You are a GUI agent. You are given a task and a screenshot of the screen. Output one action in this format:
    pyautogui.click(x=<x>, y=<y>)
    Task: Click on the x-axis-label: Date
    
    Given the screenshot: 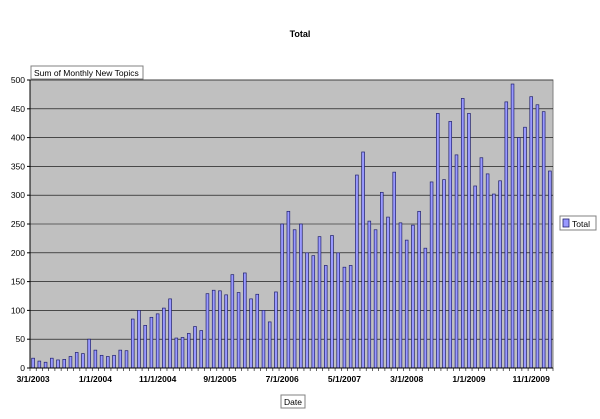 What is the action you would take?
    pyautogui.click(x=293, y=402)
    